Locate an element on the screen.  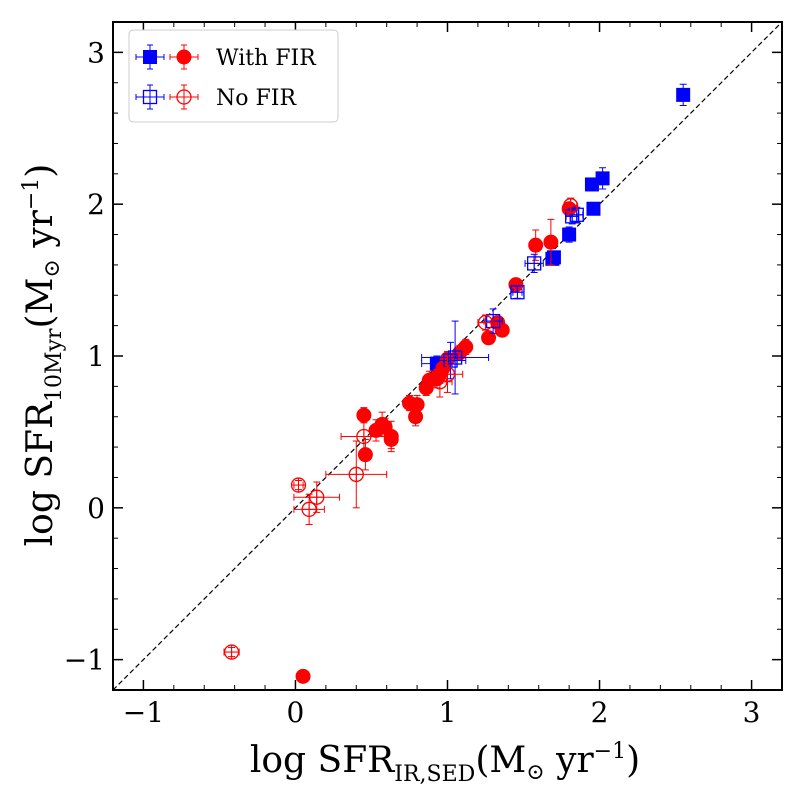
y-axis-title-main: log SFR is located at coordinates (40, 473).